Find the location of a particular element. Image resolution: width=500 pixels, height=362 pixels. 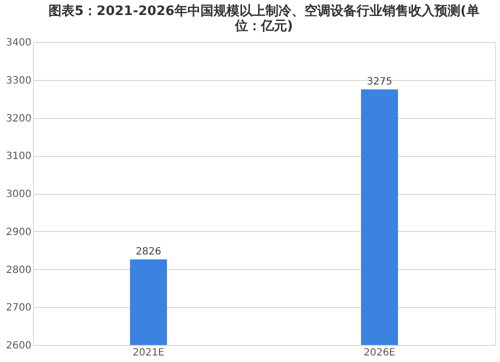

chart-title: 图表5：2021-2026年中国规模以上制冷、空调设备行业销售收入预测(单位：亿元) is located at coordinates (264, 18).